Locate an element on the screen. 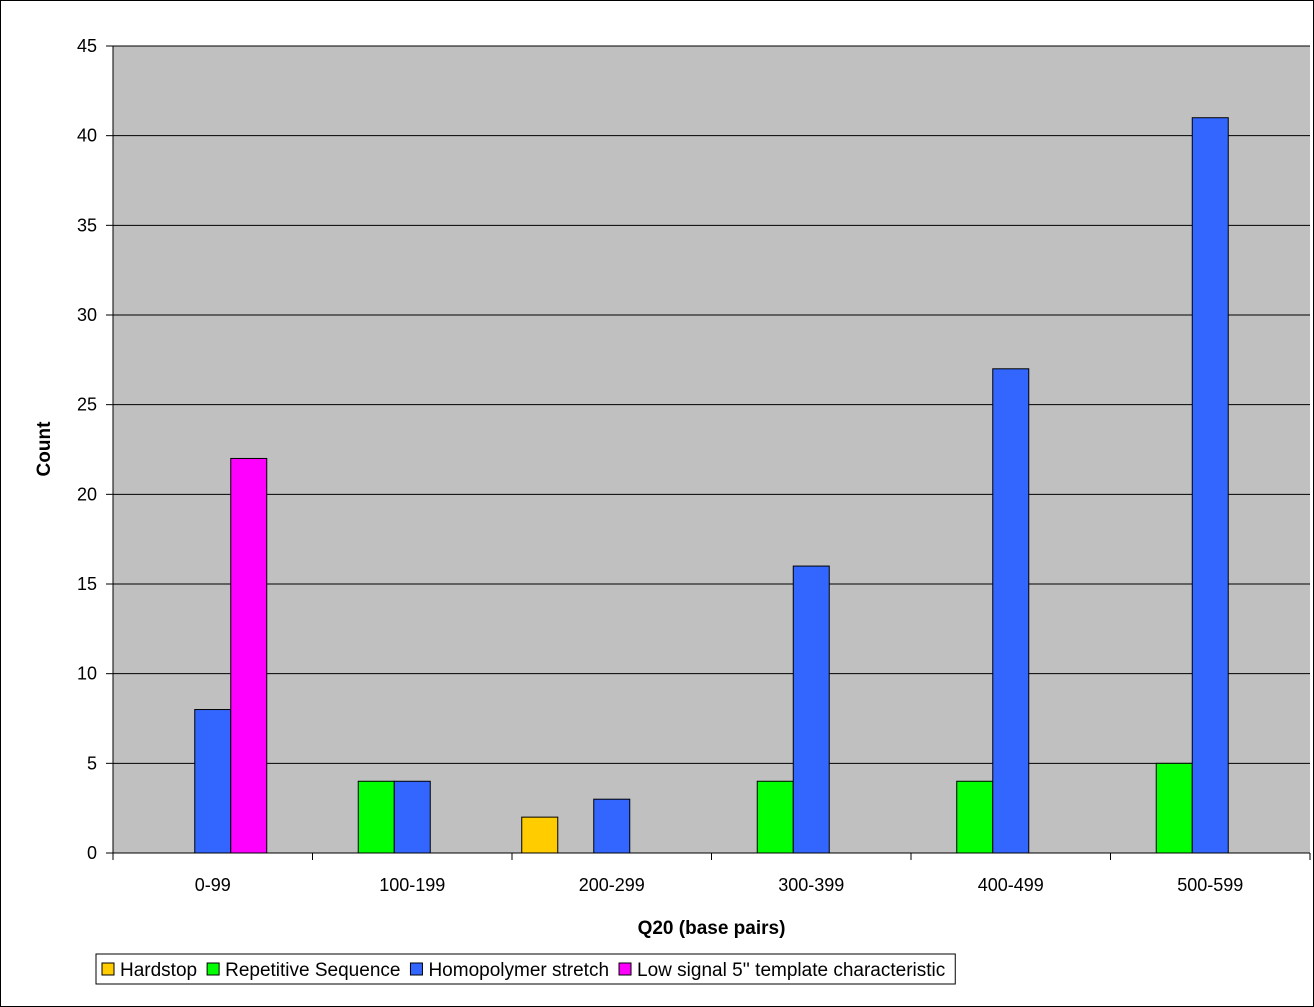 This screenshot has height=1007, width=1314. y-tick-label: 5 is located at coordinates (92, 763).